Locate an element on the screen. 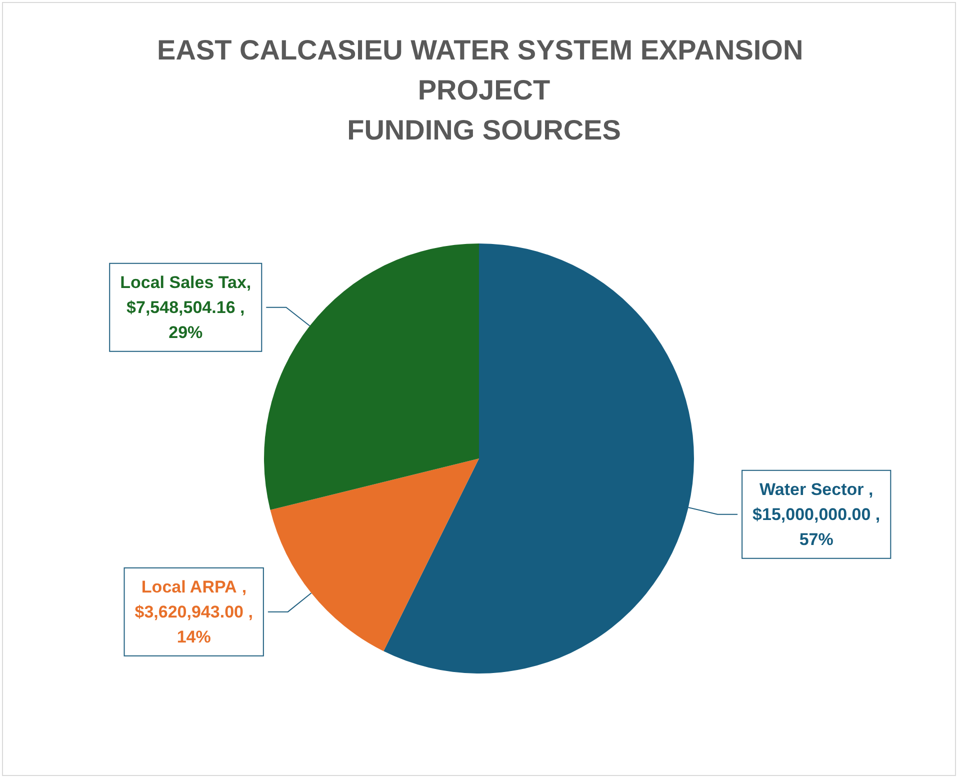 The width and height of the screenshot is (960, 780). chart-title: EAST CALCASIEU WATER SYSTEM EXPANSION PROJECT FUNDING SOURCES is located at coordinates (484, 90).